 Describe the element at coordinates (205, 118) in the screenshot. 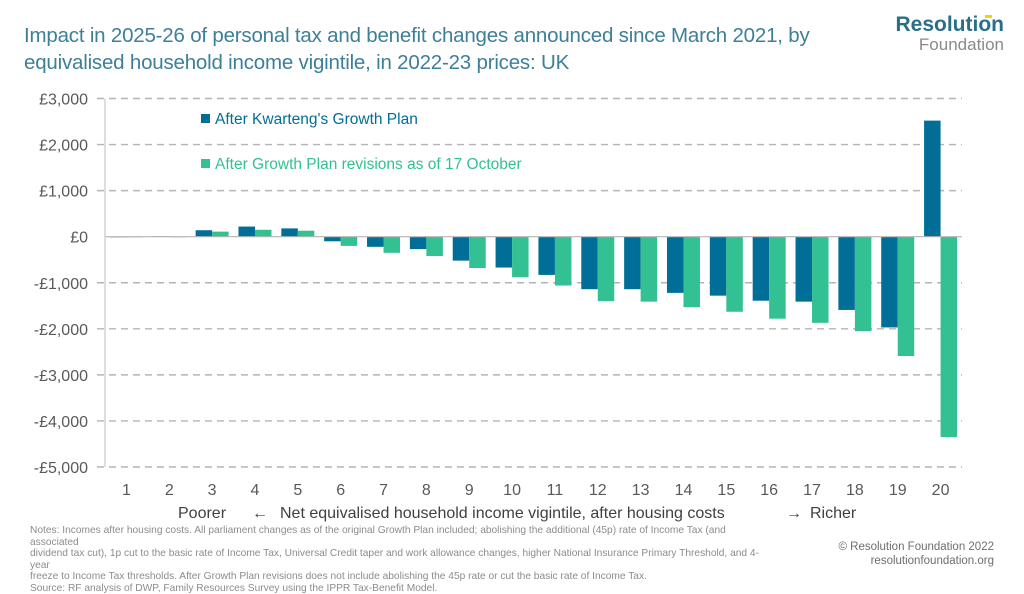

I see `legend-swatch-growth-plan` at that location.